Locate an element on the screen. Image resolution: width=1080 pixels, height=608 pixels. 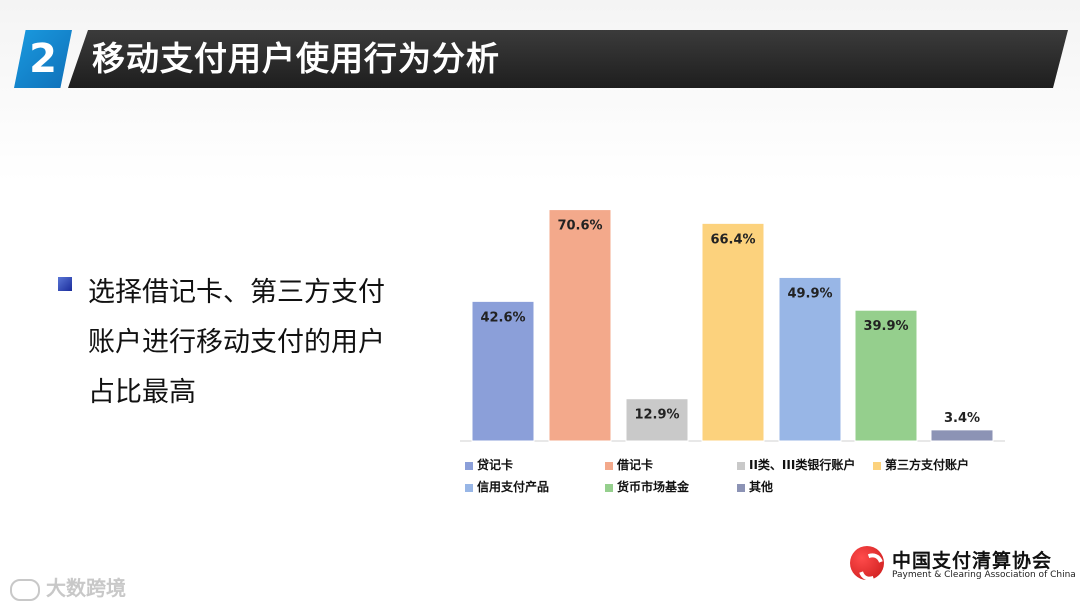
legend-item: 信用支付产品 is located at coordinates (507, 486).